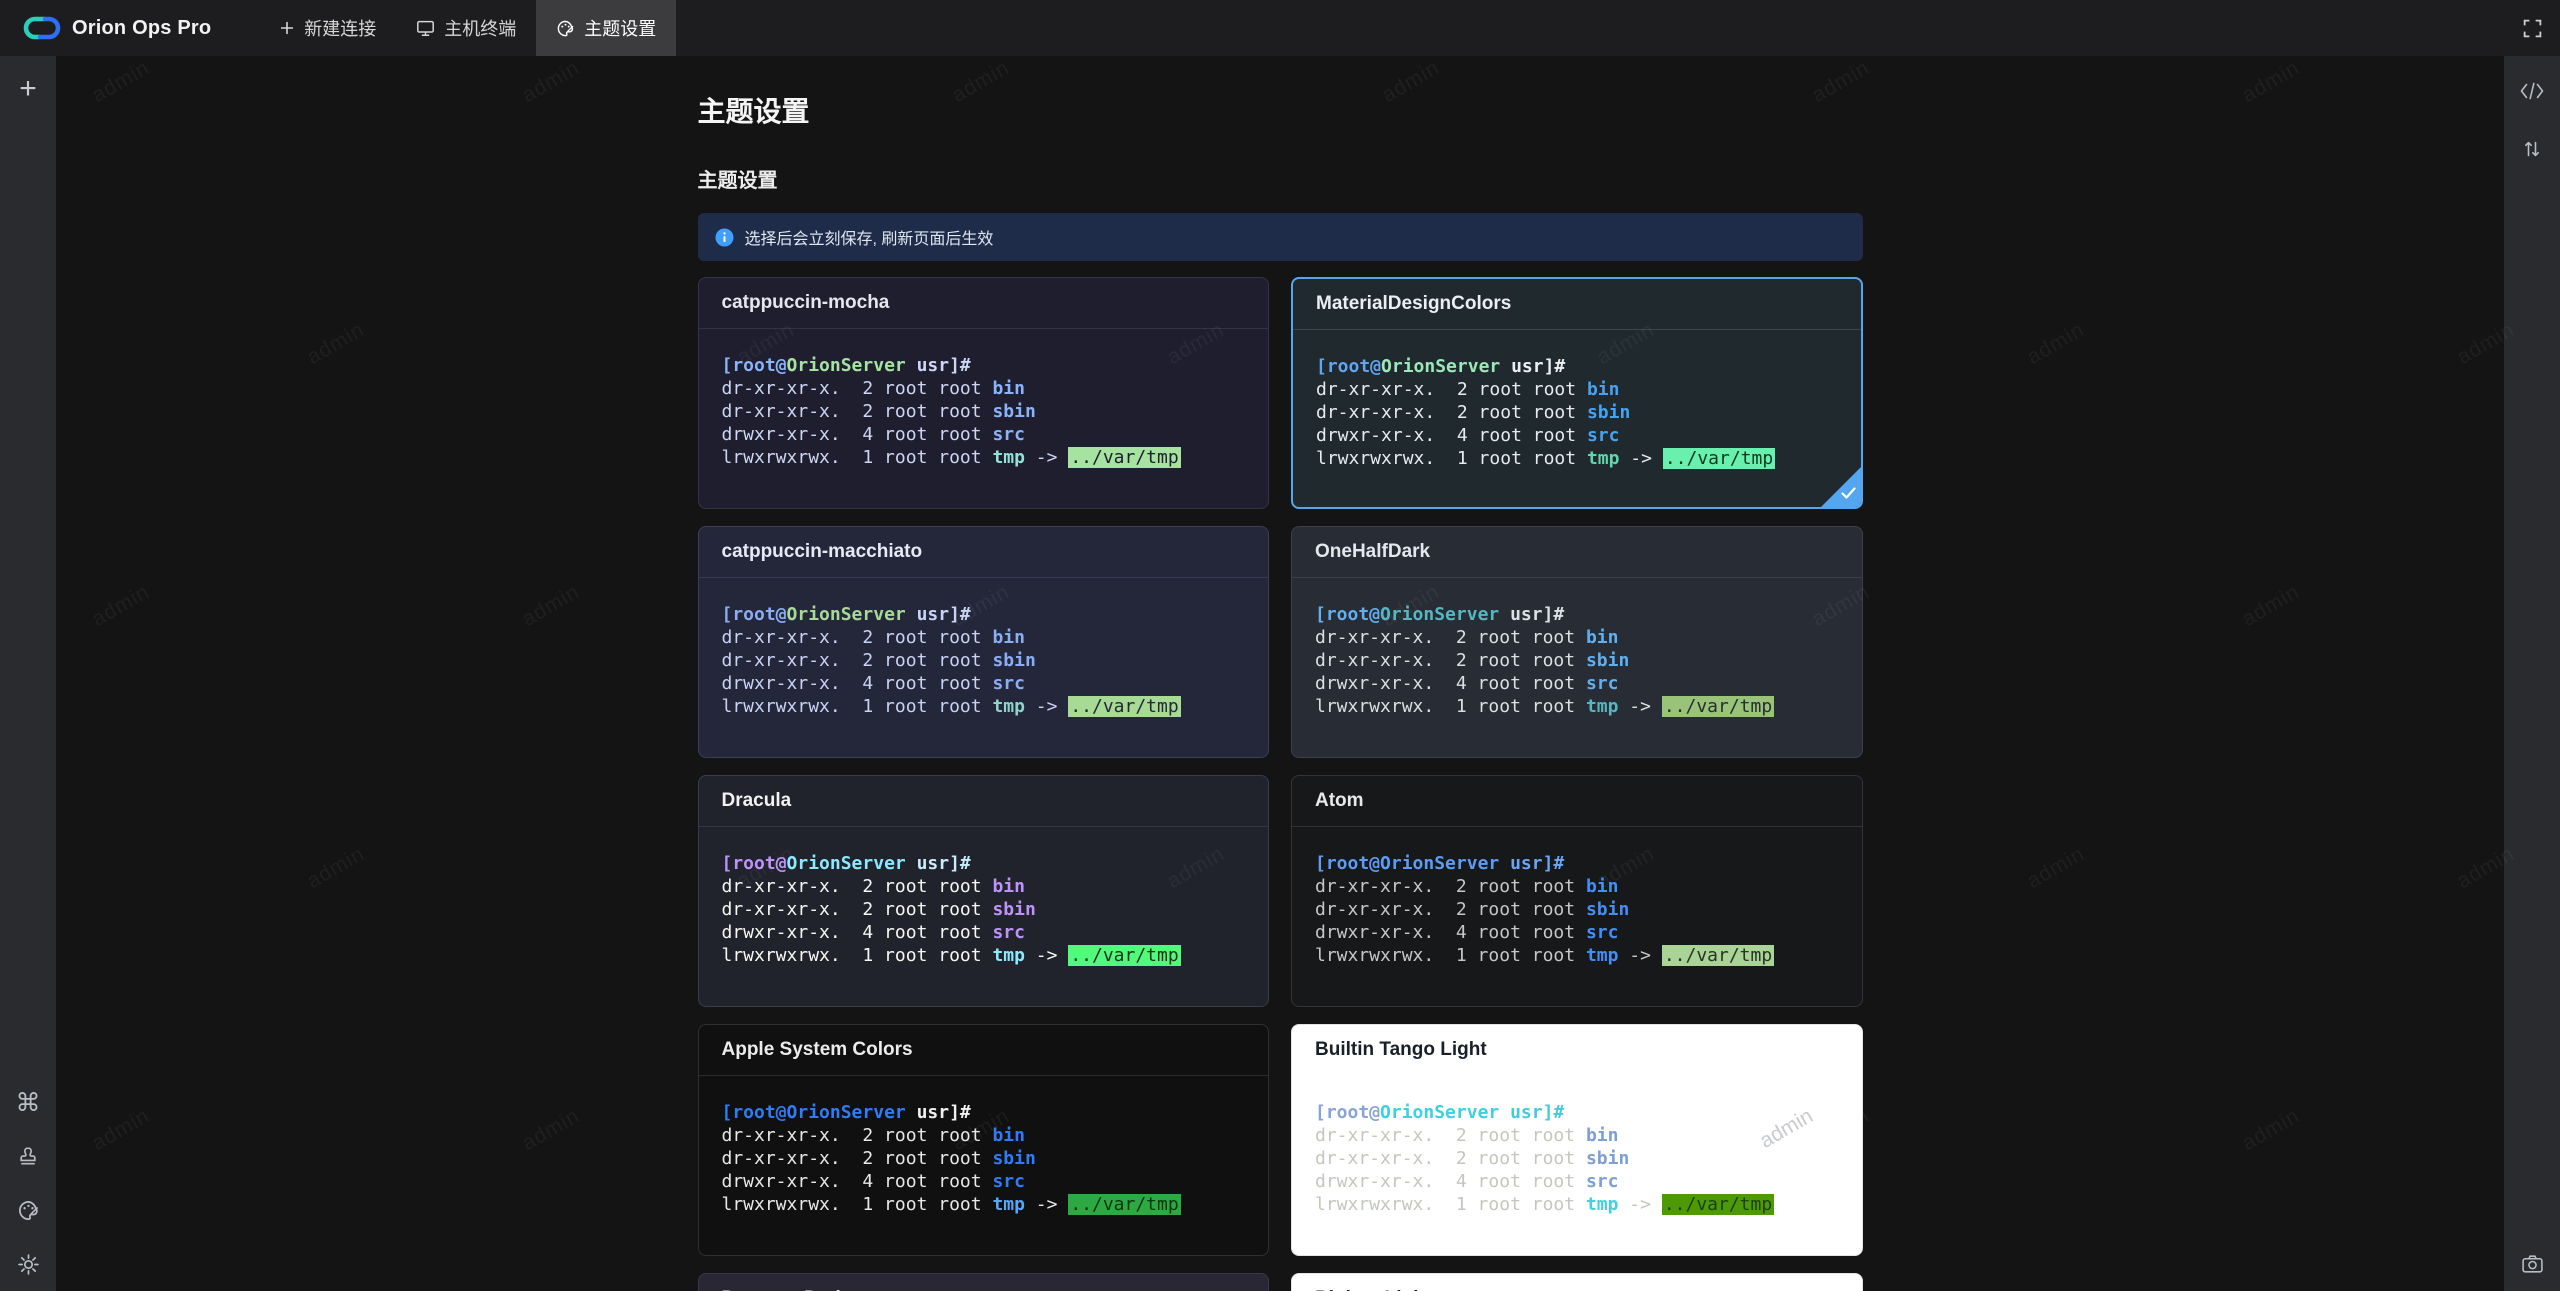 The image size is (2560, 1291). I want to click on stamp-icon, so click(28, 1156).